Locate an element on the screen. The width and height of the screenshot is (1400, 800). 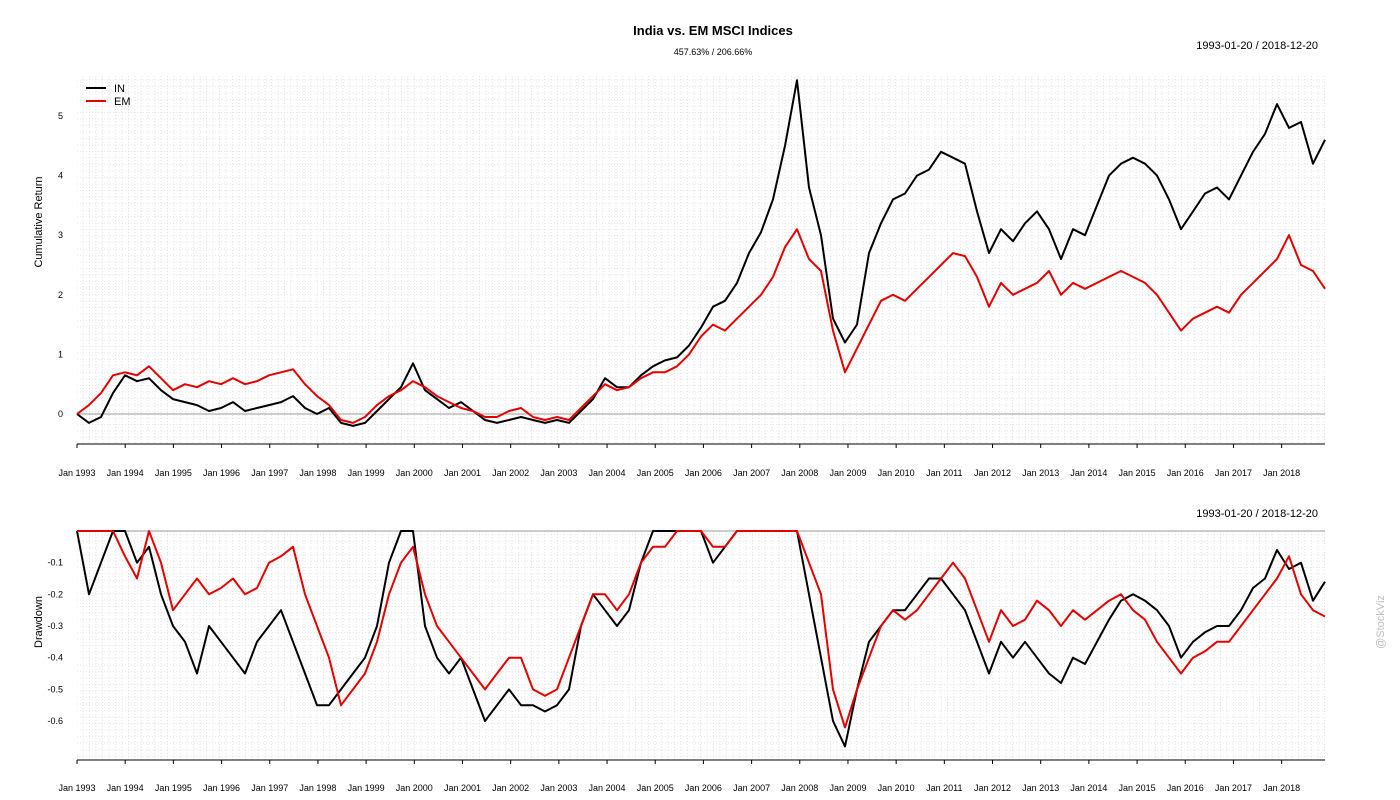
y-tick-label: 5 is located at coordinates (60, 116).